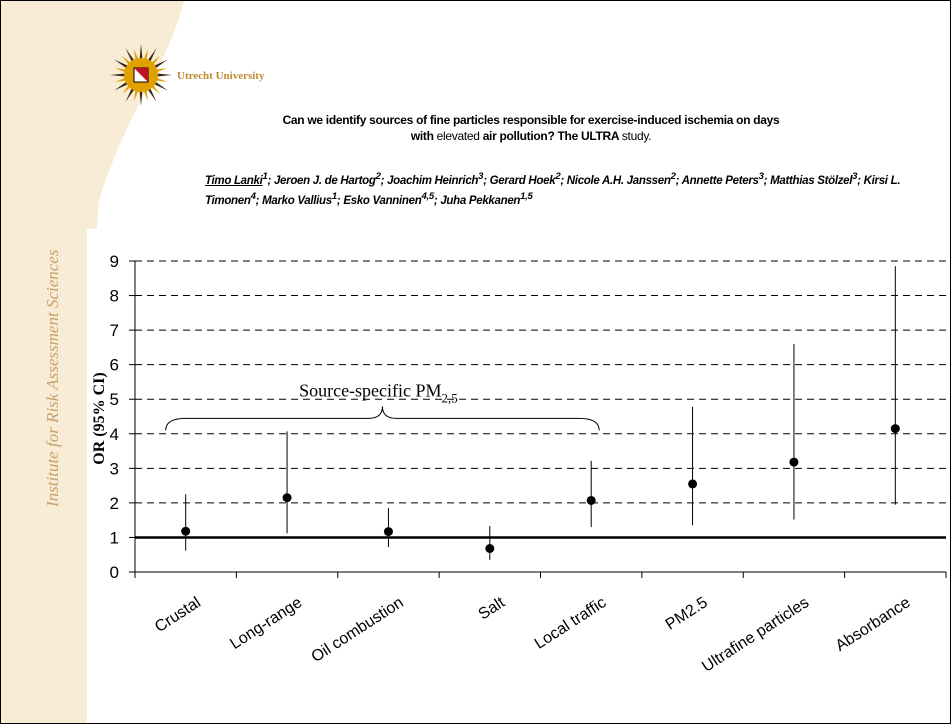 This screenshot has height=724, width=951. Describe the element at coordinates (99, 418) in the screenshot. I see `y-axis-title: OR (95% CI)` at that location.